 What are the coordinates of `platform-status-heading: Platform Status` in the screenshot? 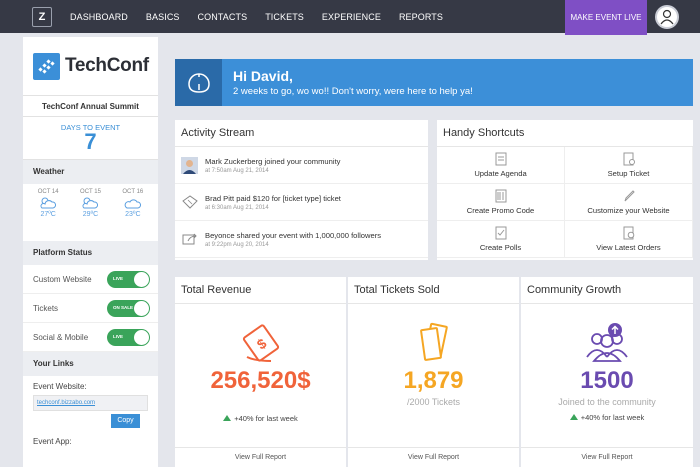 It's located at (90, 253).